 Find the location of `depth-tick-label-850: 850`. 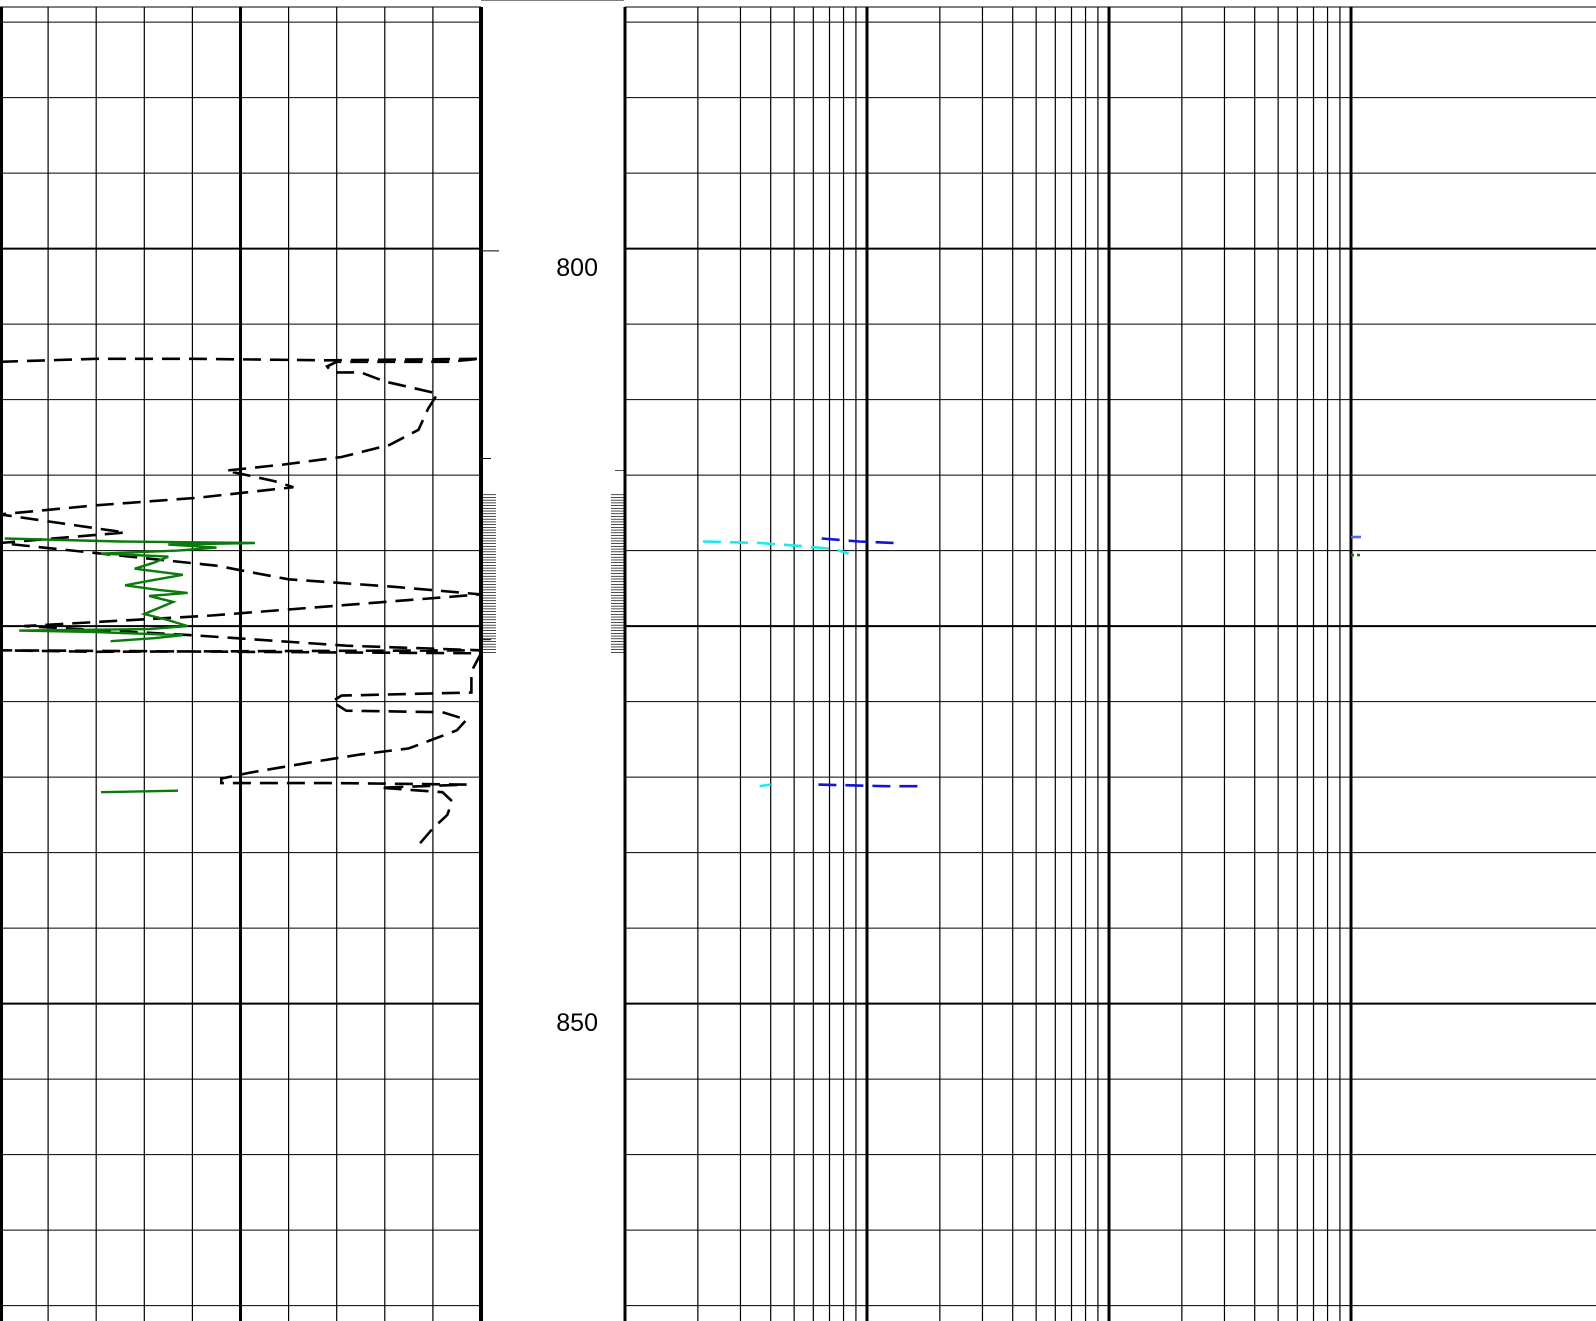

depth-tick-label-850: 850 is located at coordinates (577, 1023).